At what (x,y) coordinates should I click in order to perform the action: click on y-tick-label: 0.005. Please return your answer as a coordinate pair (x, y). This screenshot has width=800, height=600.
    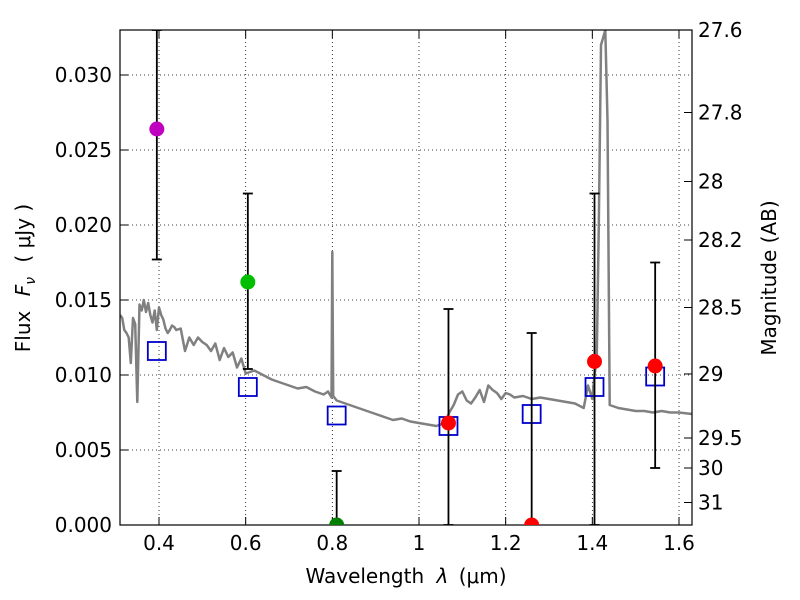
    Looking at the image, I should click on (83, 450).